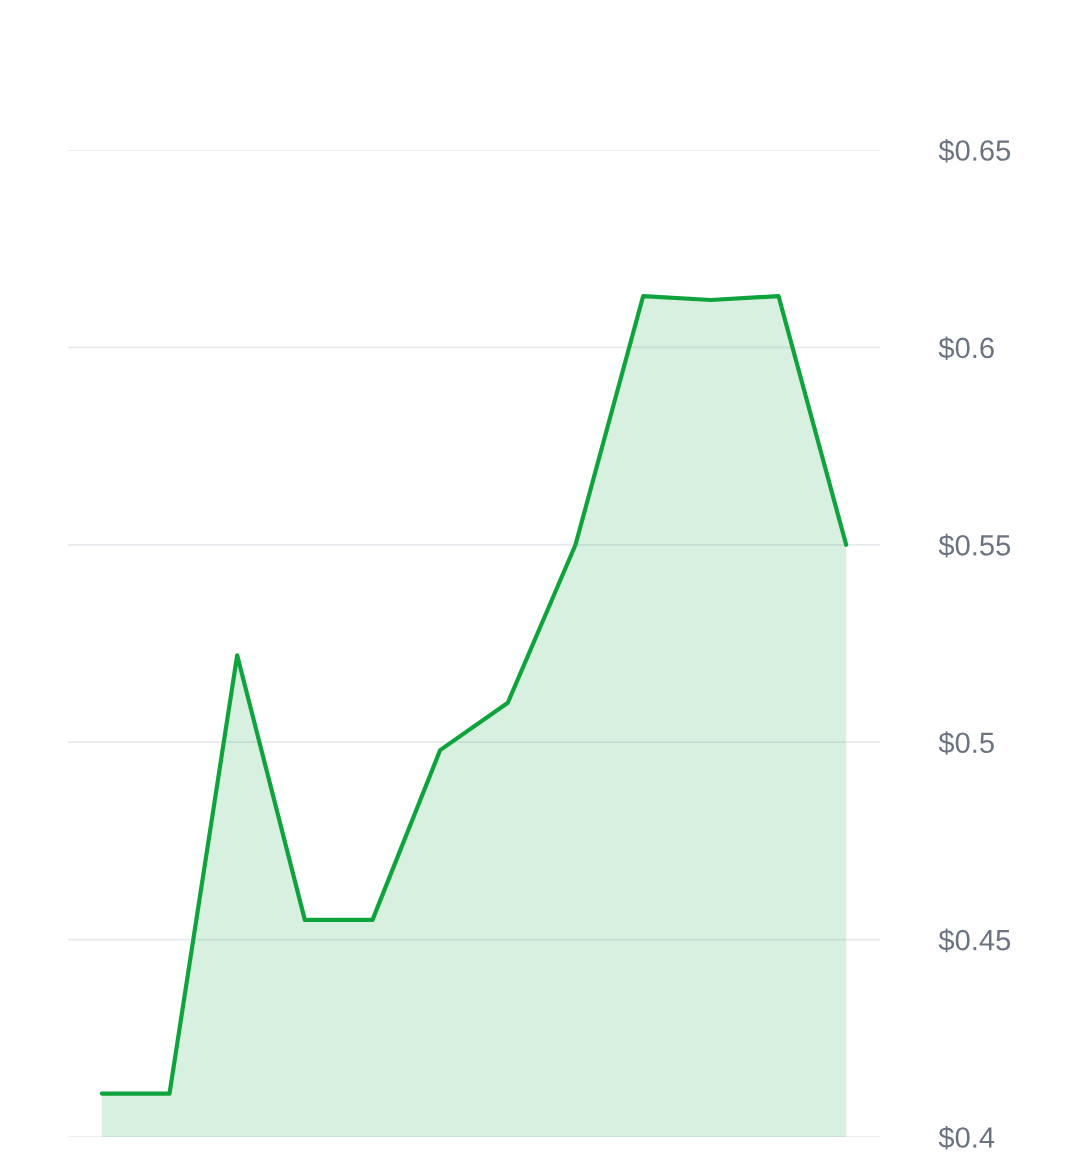 The image size is (1080, 1174). Describe the element at coordinates (974, 545) in the screenshot. I see `y-tick-label: $0.55` at that location.